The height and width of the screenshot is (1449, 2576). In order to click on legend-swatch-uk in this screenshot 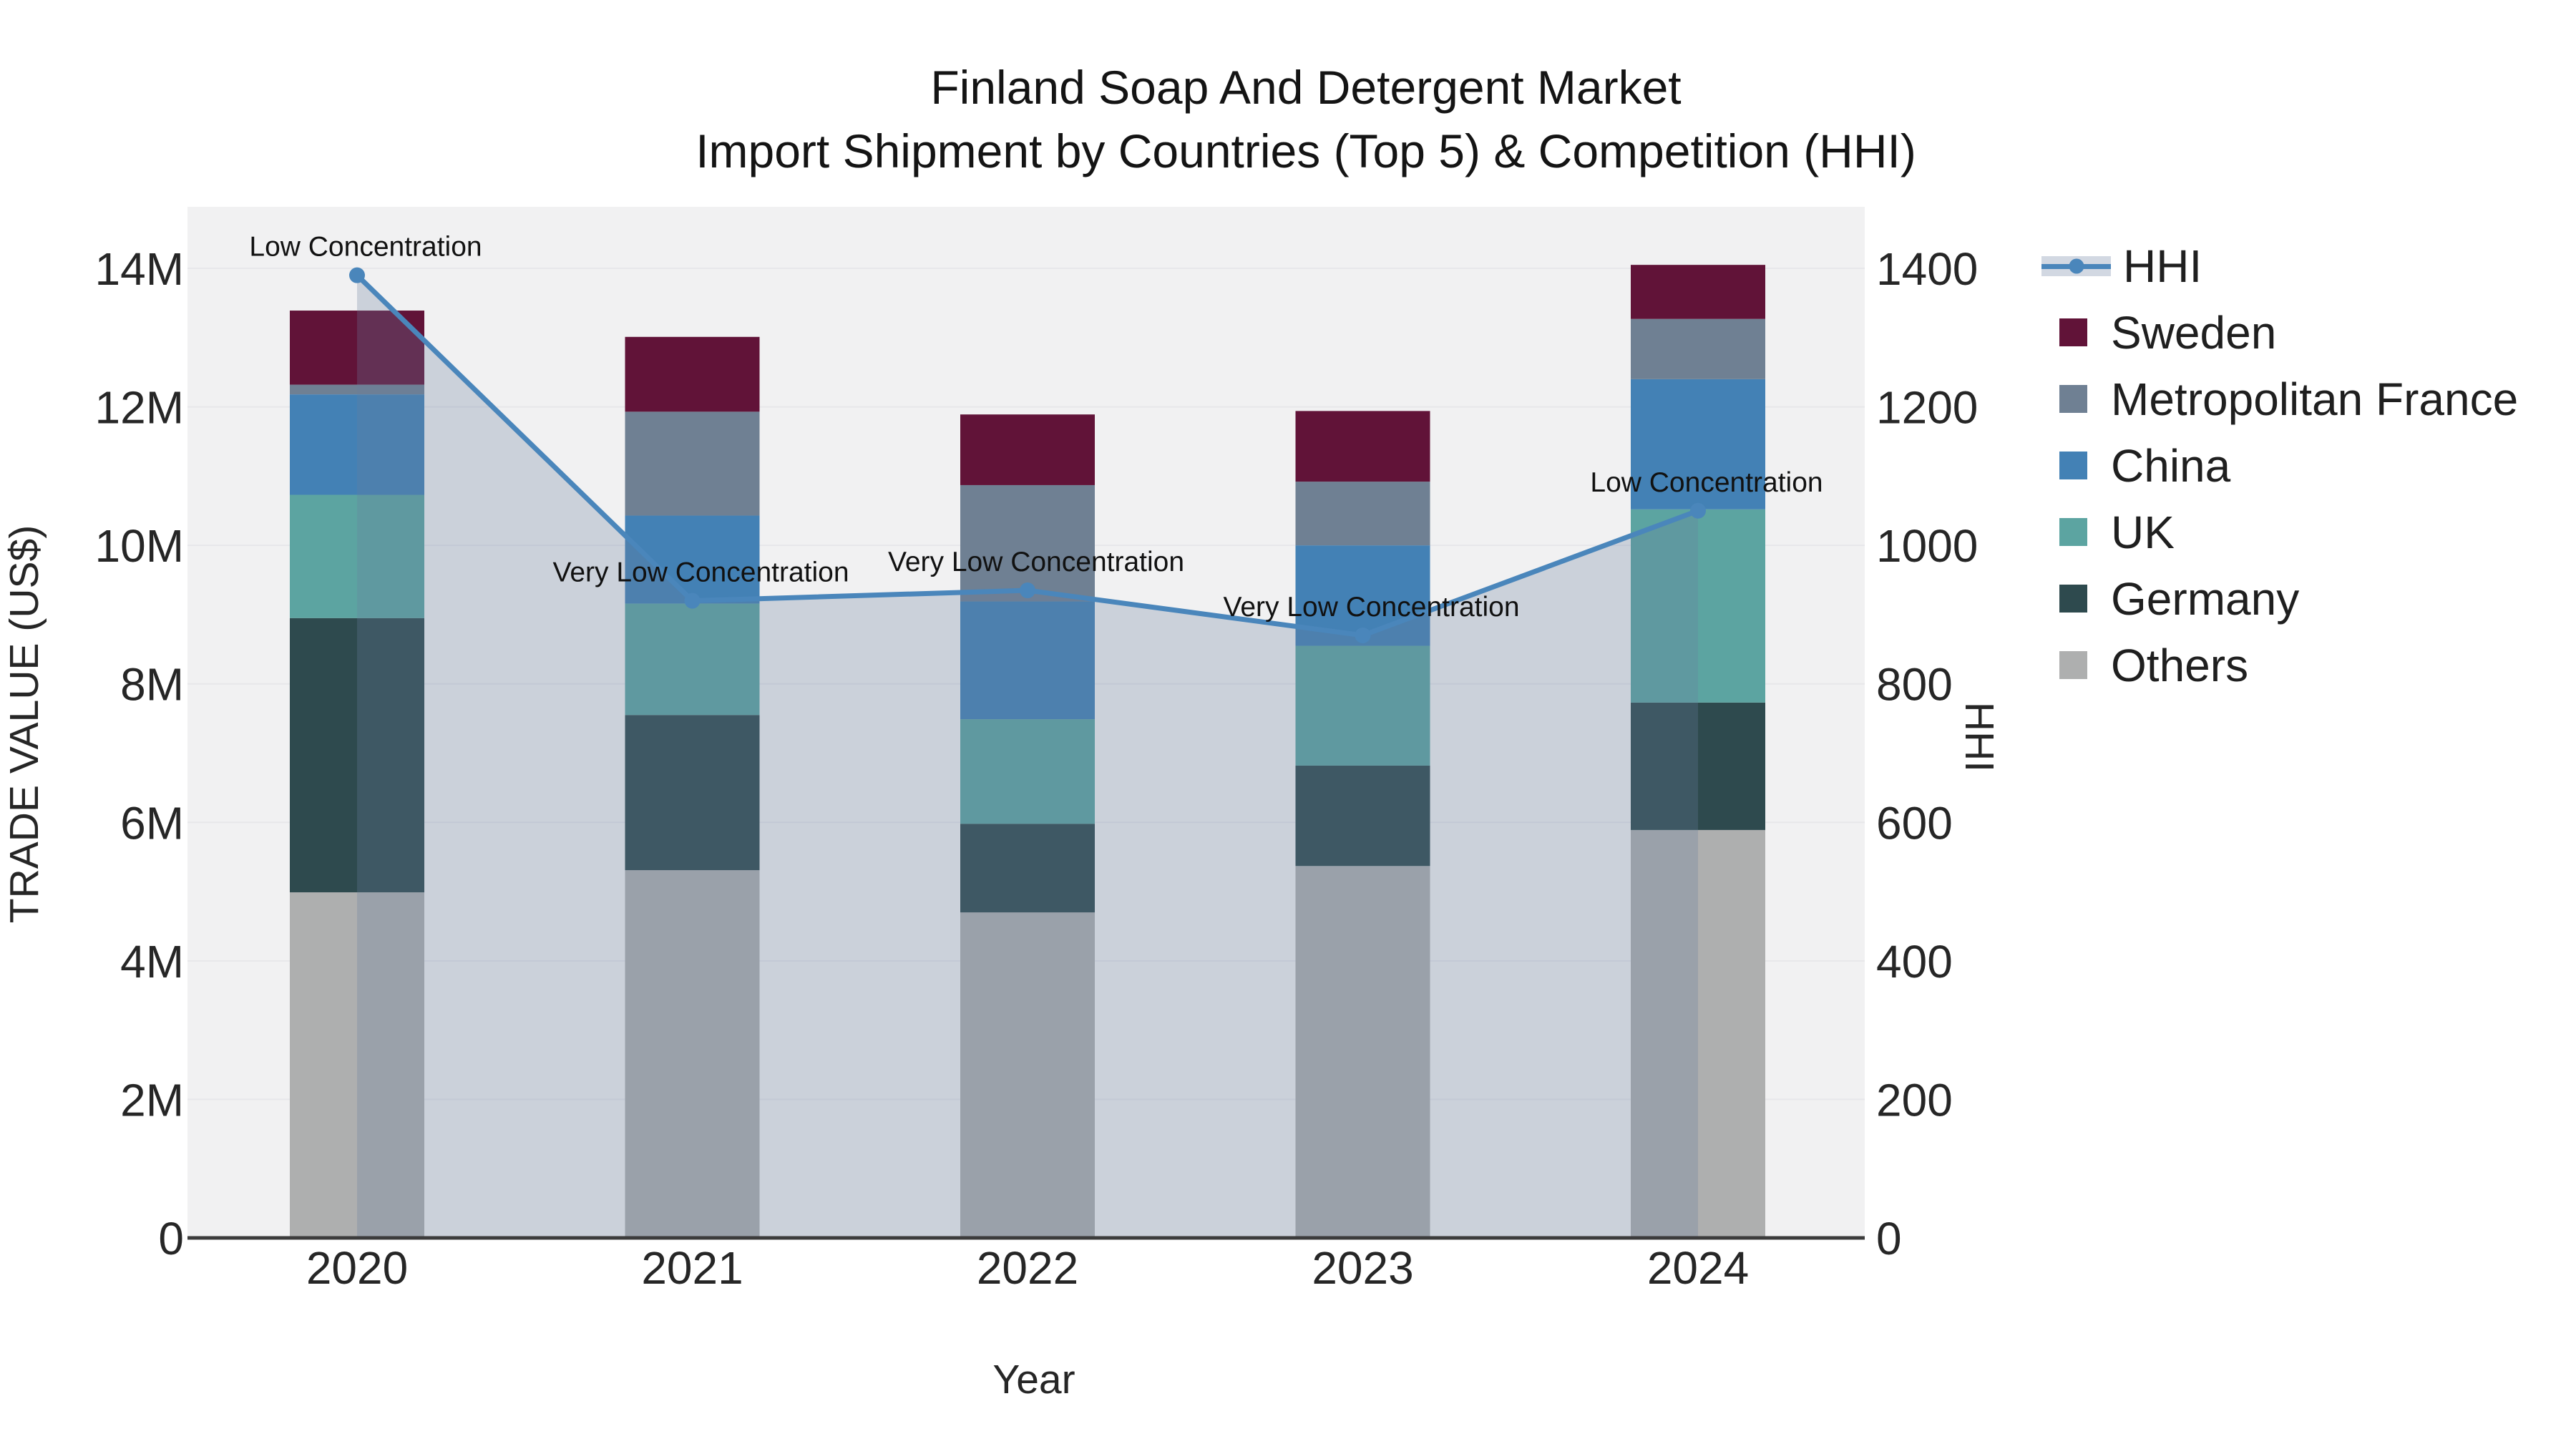, I will do `click(2073, 532)`.